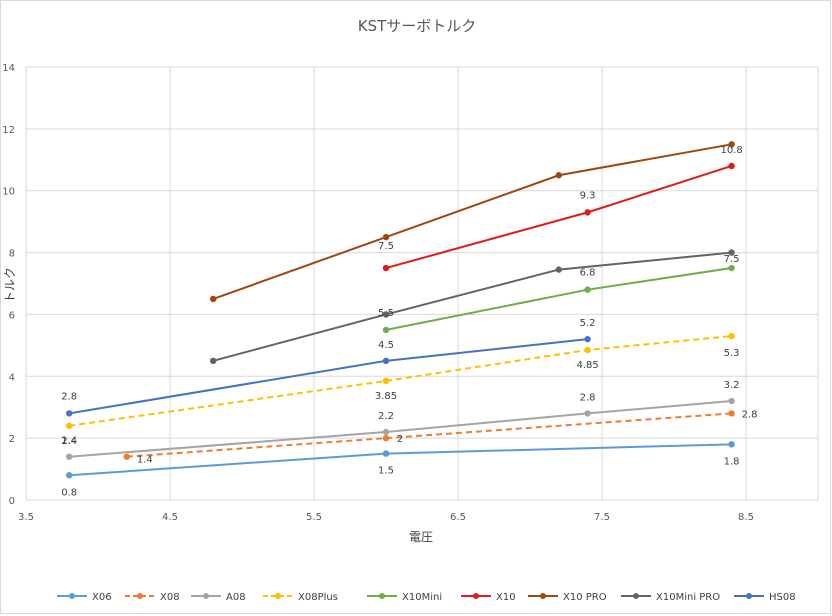 The height and width of the screenshot is (616, 832). Describe the element at coordinates (417, 26) in the screenshot. I see `chart-title: KSTサーボトルク` at that location.